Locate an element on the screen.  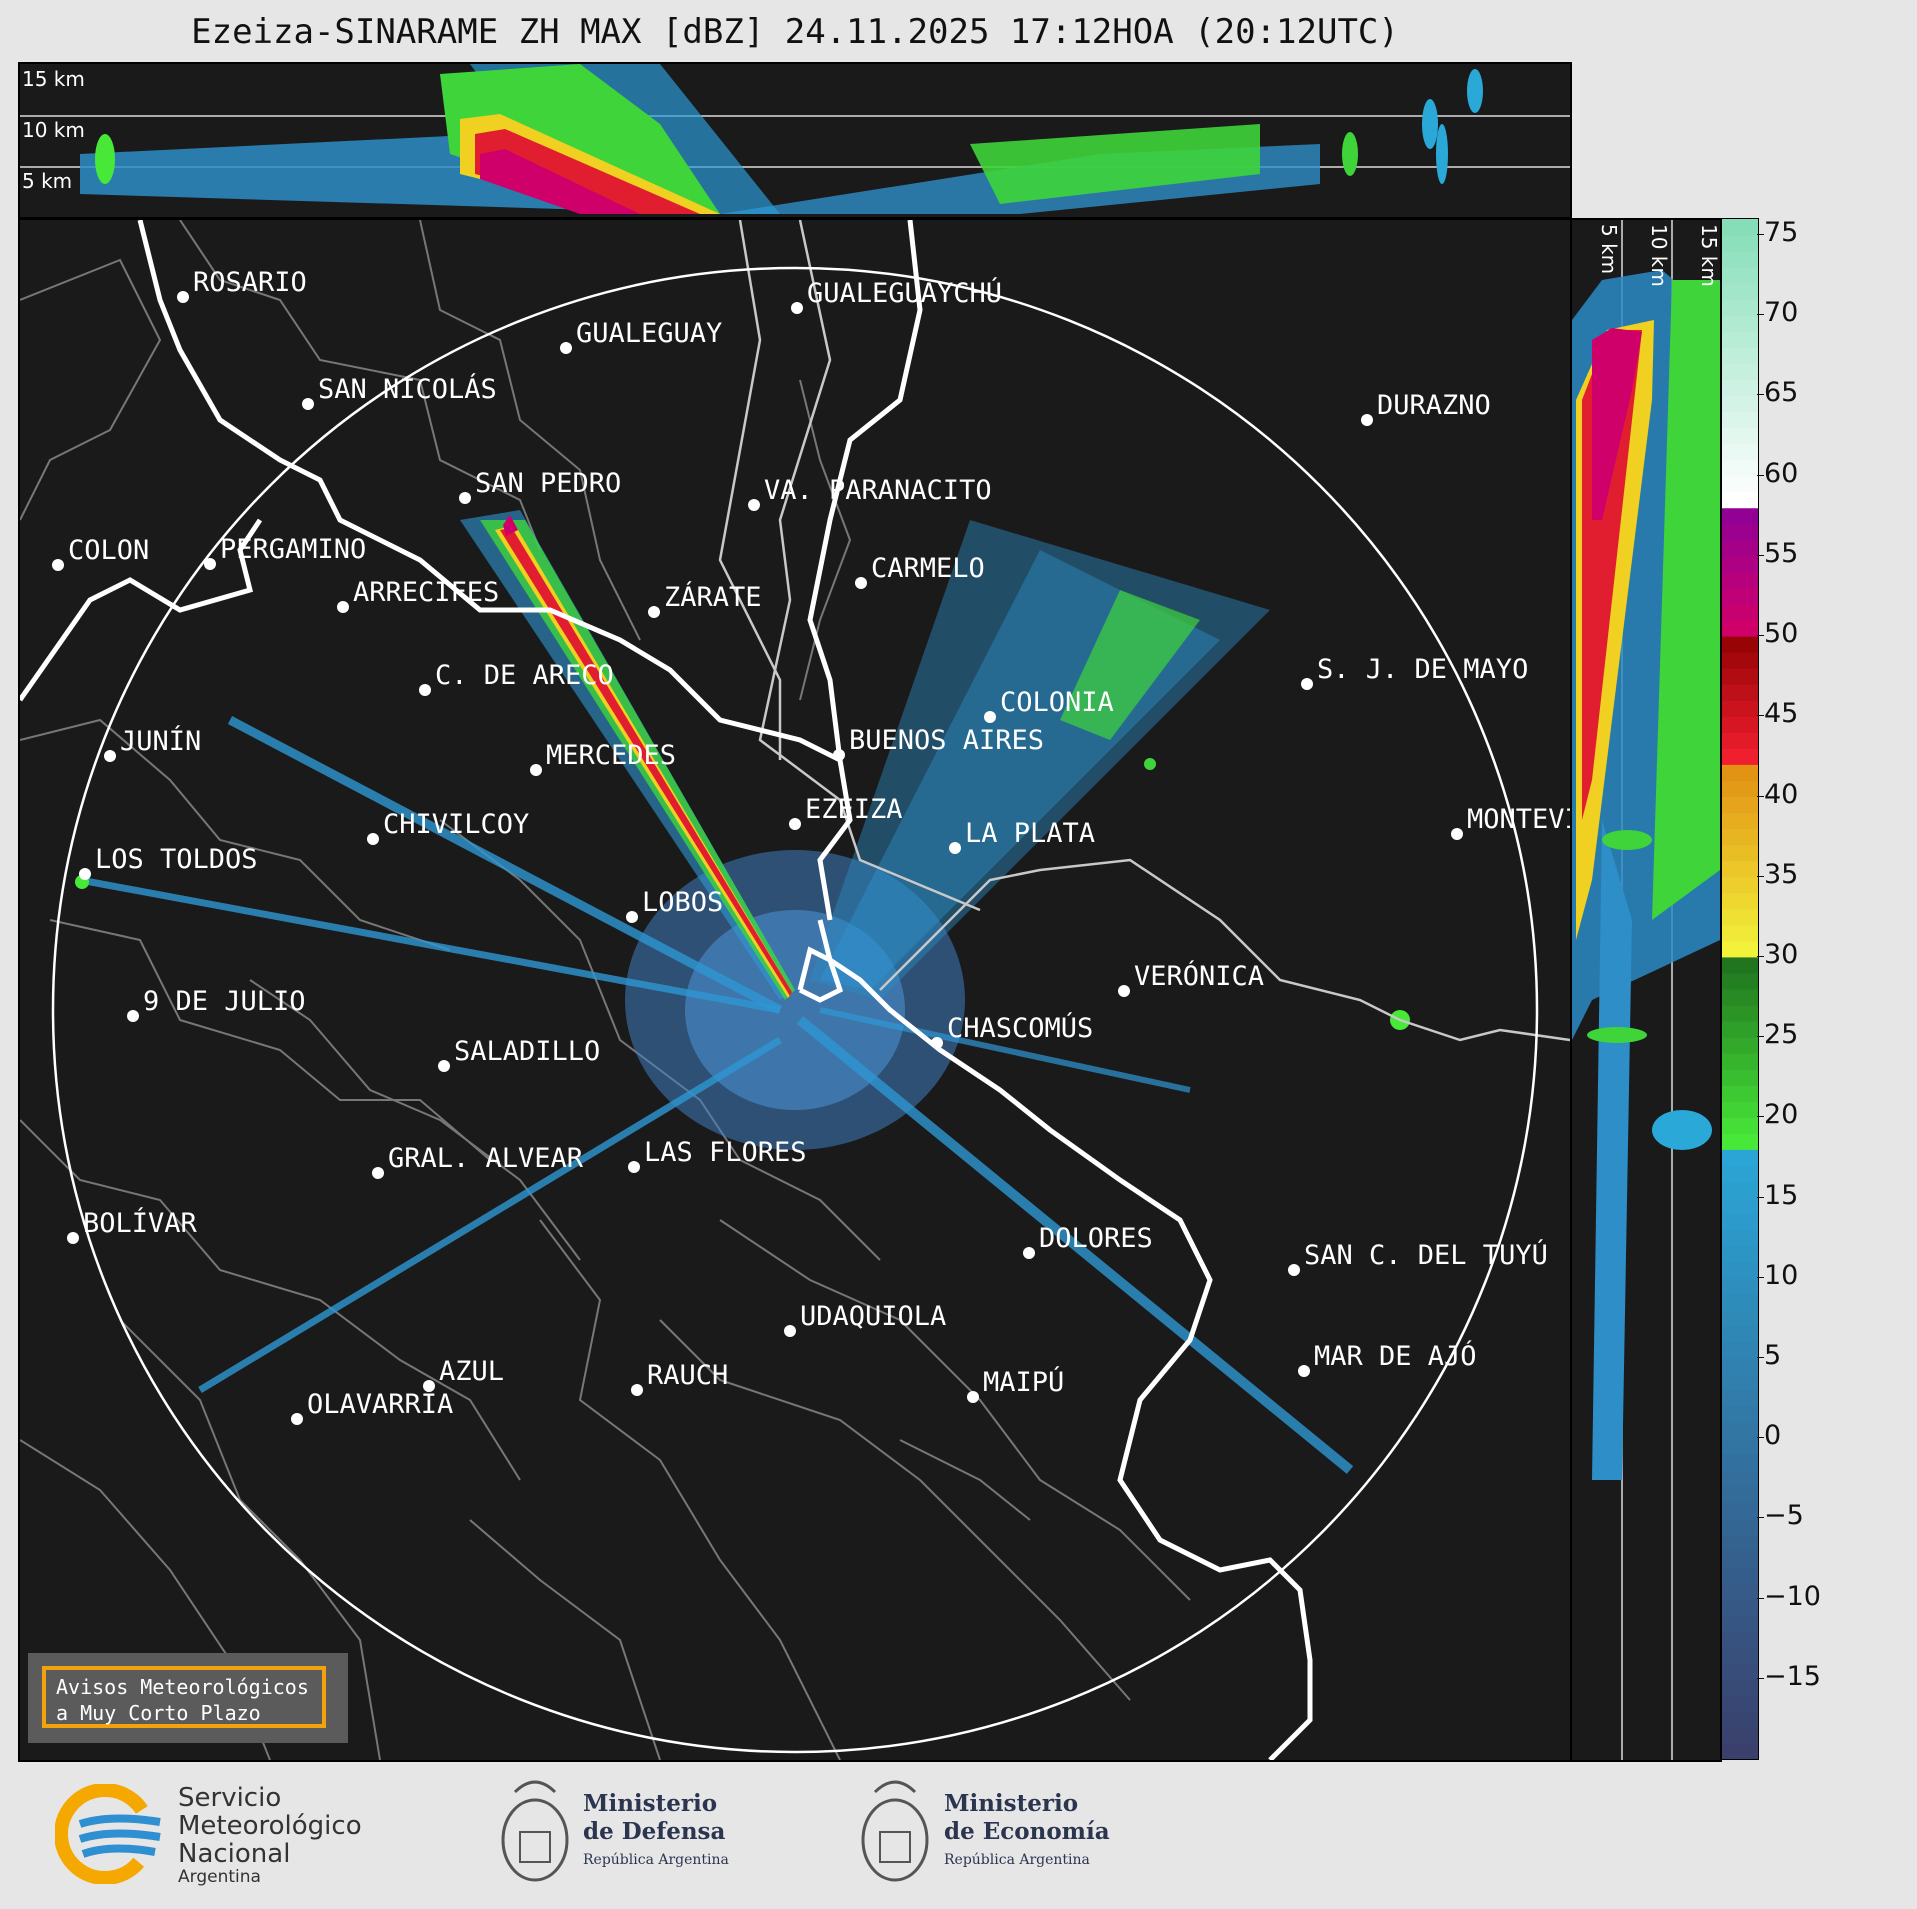
city-label: ARRECIFES is located at coordinates (426, 592).